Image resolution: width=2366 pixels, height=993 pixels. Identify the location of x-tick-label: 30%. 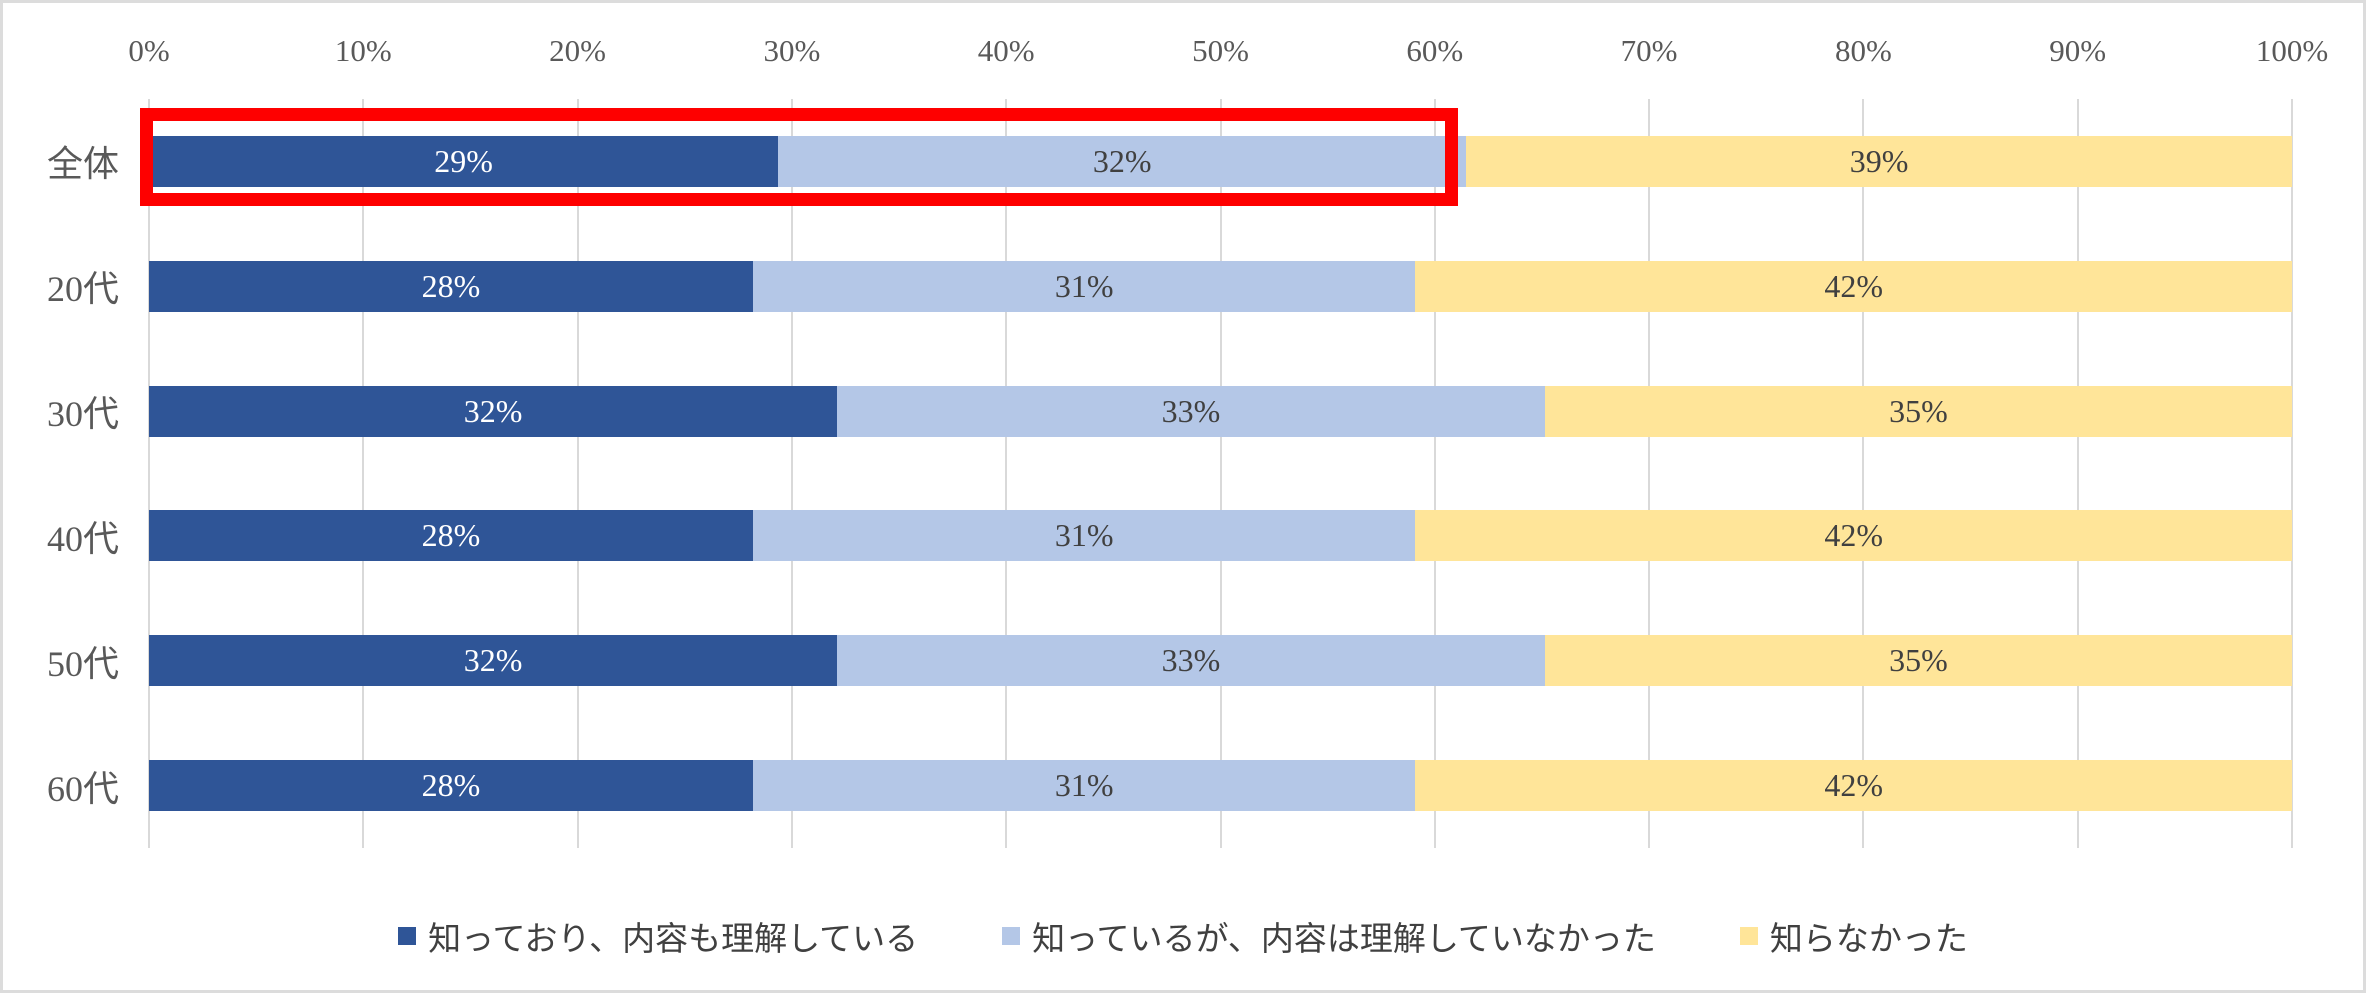
(792, 50).